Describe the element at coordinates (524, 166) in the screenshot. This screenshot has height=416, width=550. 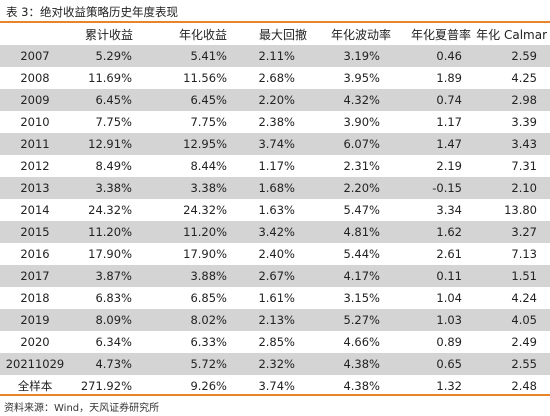
I see `cell-annual-calmar: 7.31` at that location.